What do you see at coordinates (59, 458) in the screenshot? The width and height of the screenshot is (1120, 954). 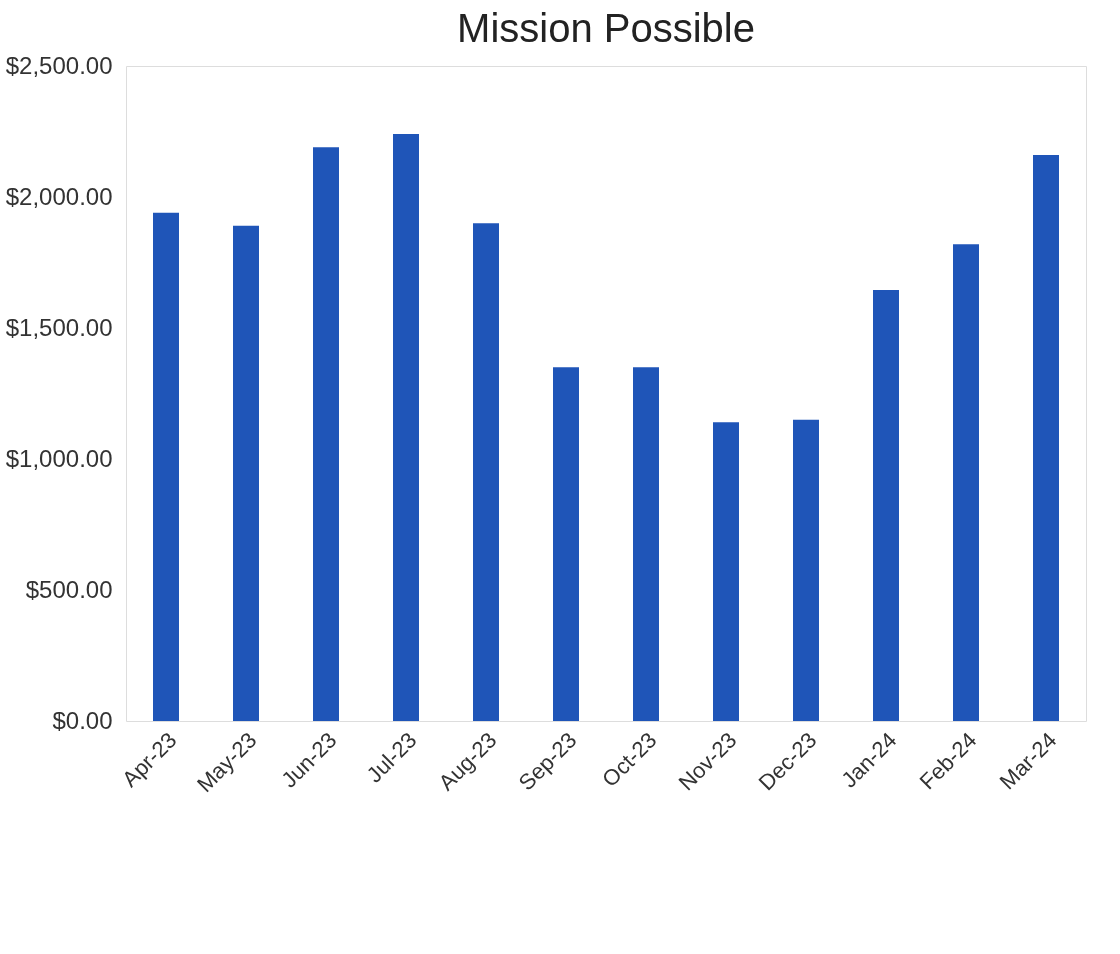 I see `y-tick-label: $1,000.00` at bounding box center [59, 458].